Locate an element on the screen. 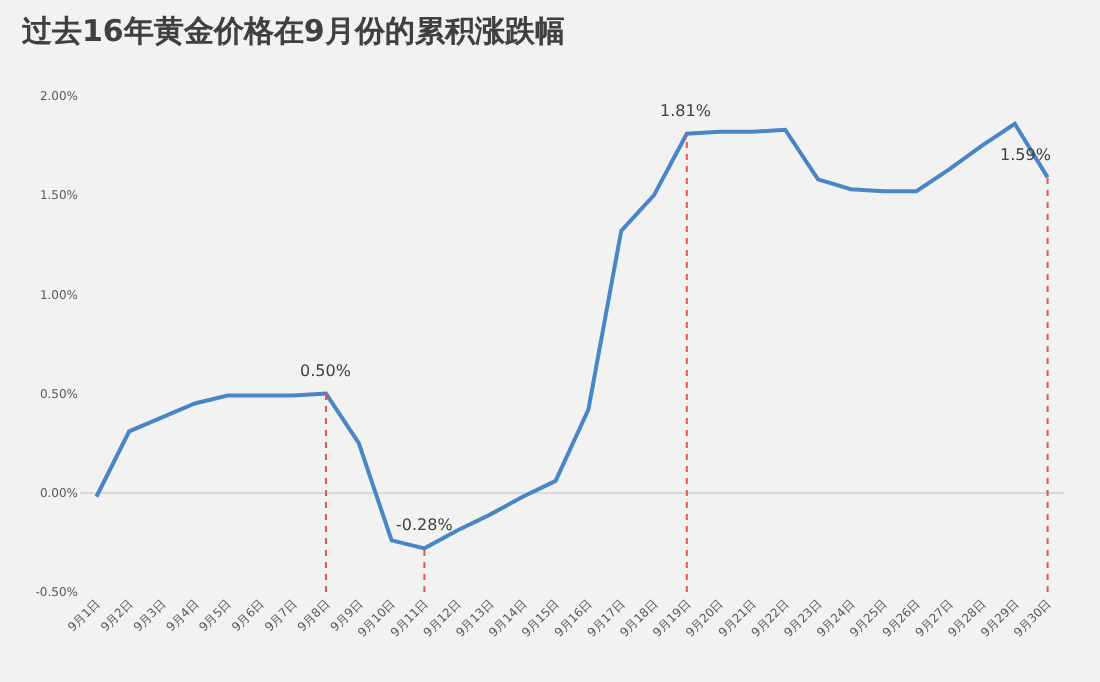 The width and height of the screenshot is (1100, 682). annotation: -0.28% is located at coordinates (425, 525).